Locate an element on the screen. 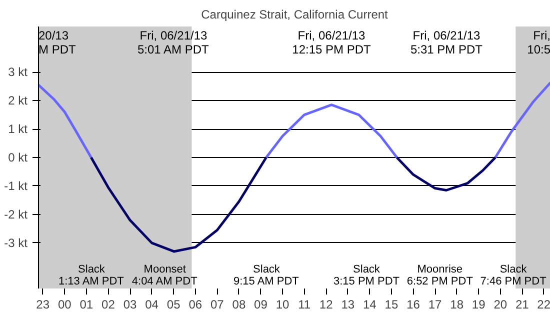 The height and width of the screenshot is (312, 550). x-tick-label: 15 is located at coordinates (391, 305).